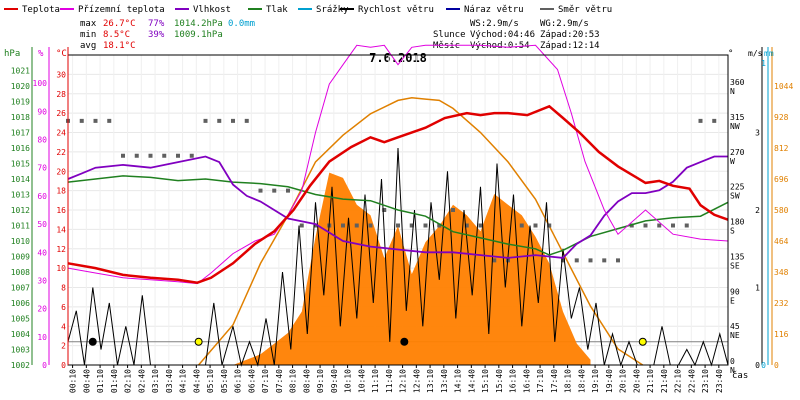  I want to click on dir-tick-name: N, so click(732, 370).